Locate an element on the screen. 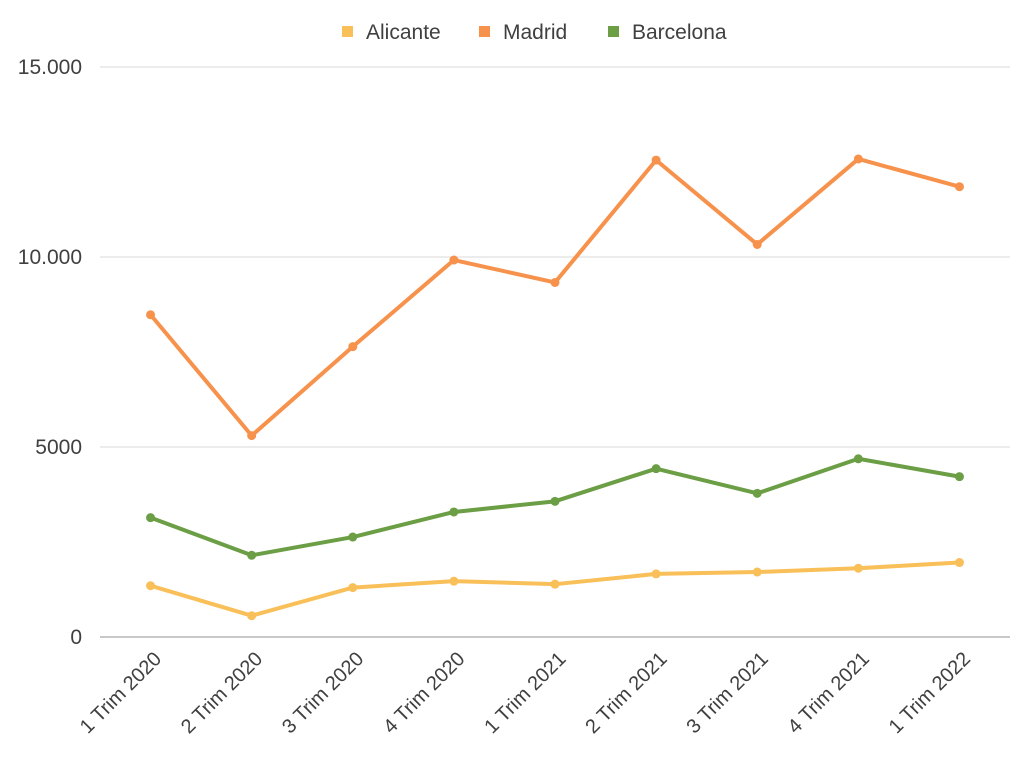  x-tick-label: 2 Trim 2021 is located at coordinates (626, 693).